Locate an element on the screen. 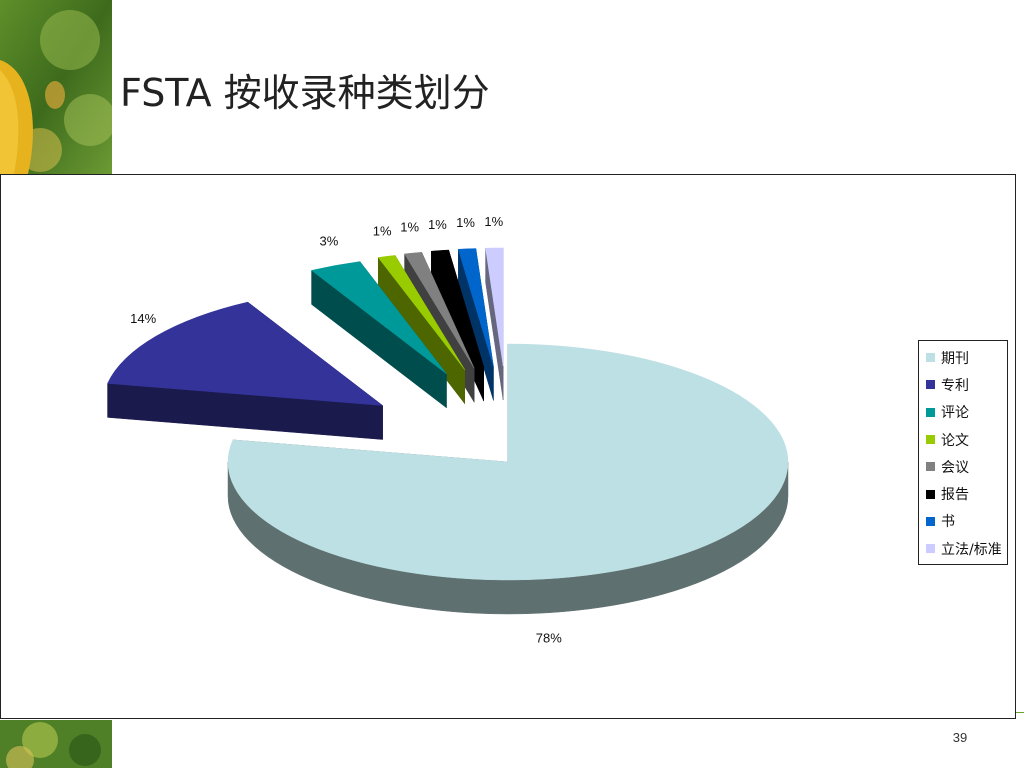  data-label-1: 14% is located at coordinates (143, 318).